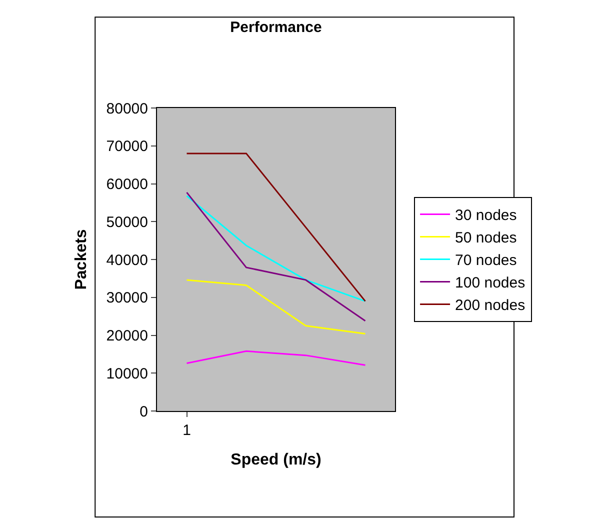 This screenshot has height=531, width=595. Describe the element at coordinates (127, 147) in the screenshot. I see `y-tick-label: 70000` at that location.